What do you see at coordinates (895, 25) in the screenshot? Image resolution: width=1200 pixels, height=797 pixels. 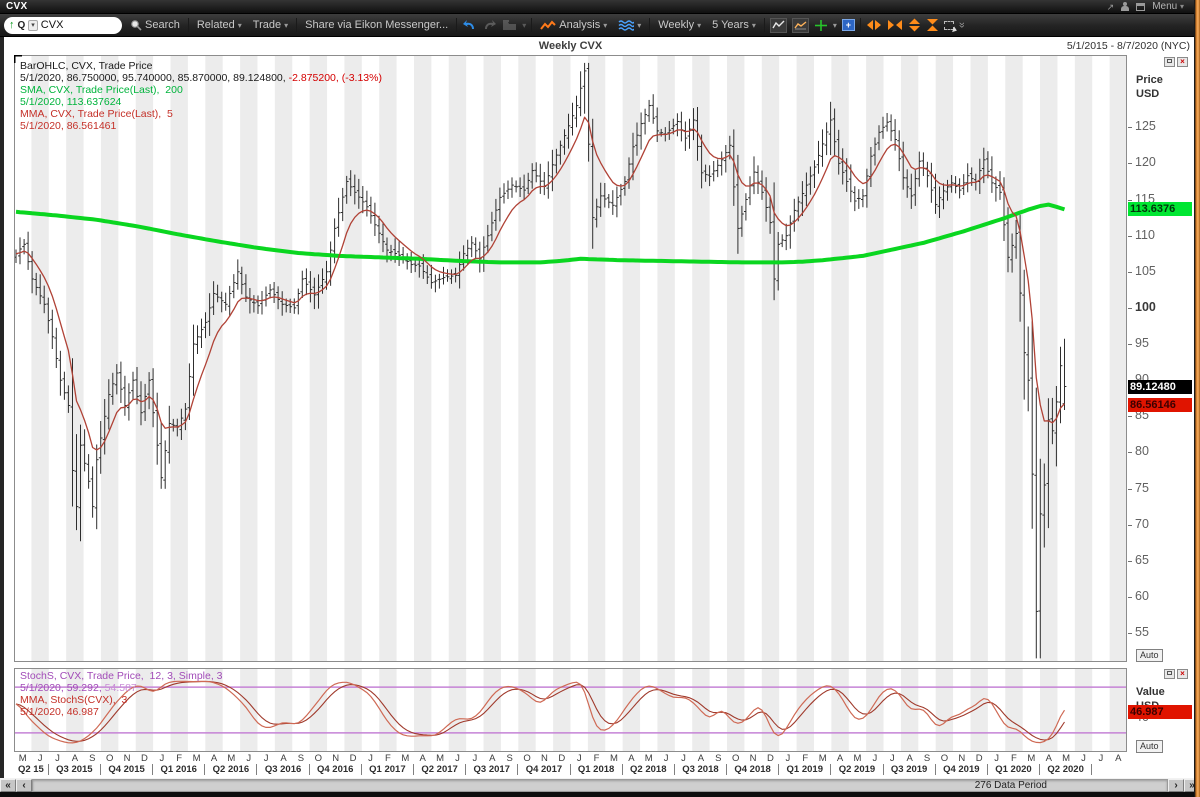 I see `compress-horizontal-icon` at bounding box center [895, 25].